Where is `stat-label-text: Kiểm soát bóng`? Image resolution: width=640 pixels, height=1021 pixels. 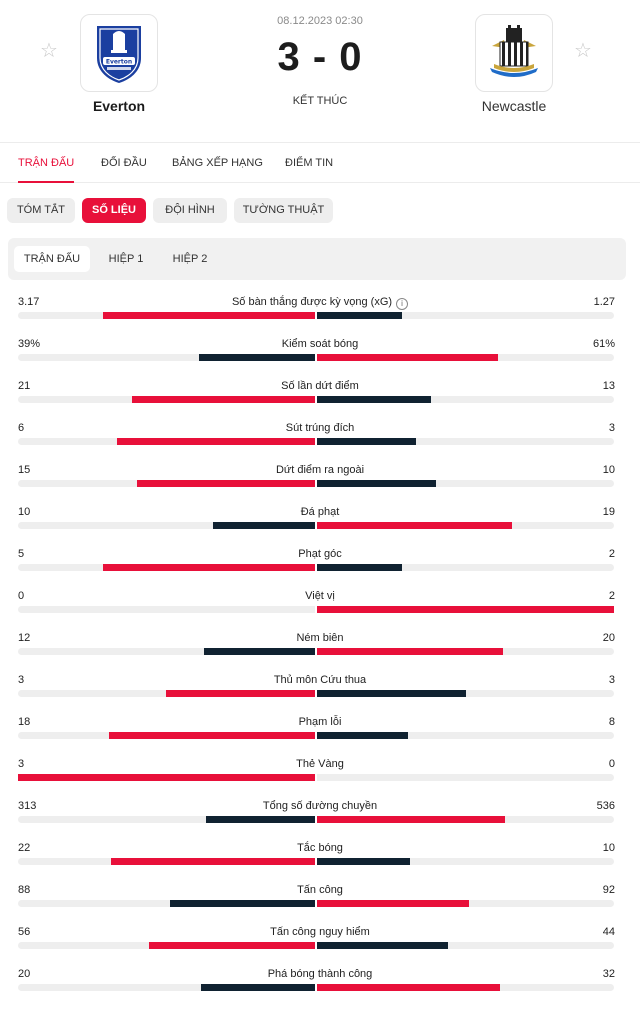
stat-label-text: Kiểm soát bóng is located at coordinates (320, 344).